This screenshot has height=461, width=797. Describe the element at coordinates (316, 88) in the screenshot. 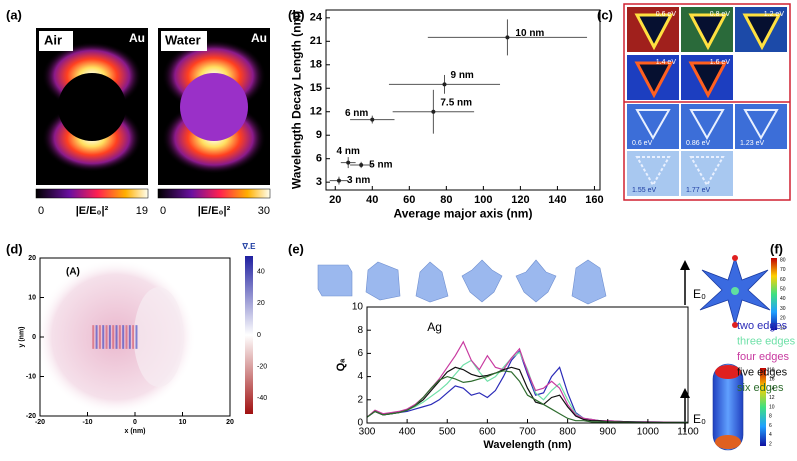

I see `y-tick-label: 15` at that location.